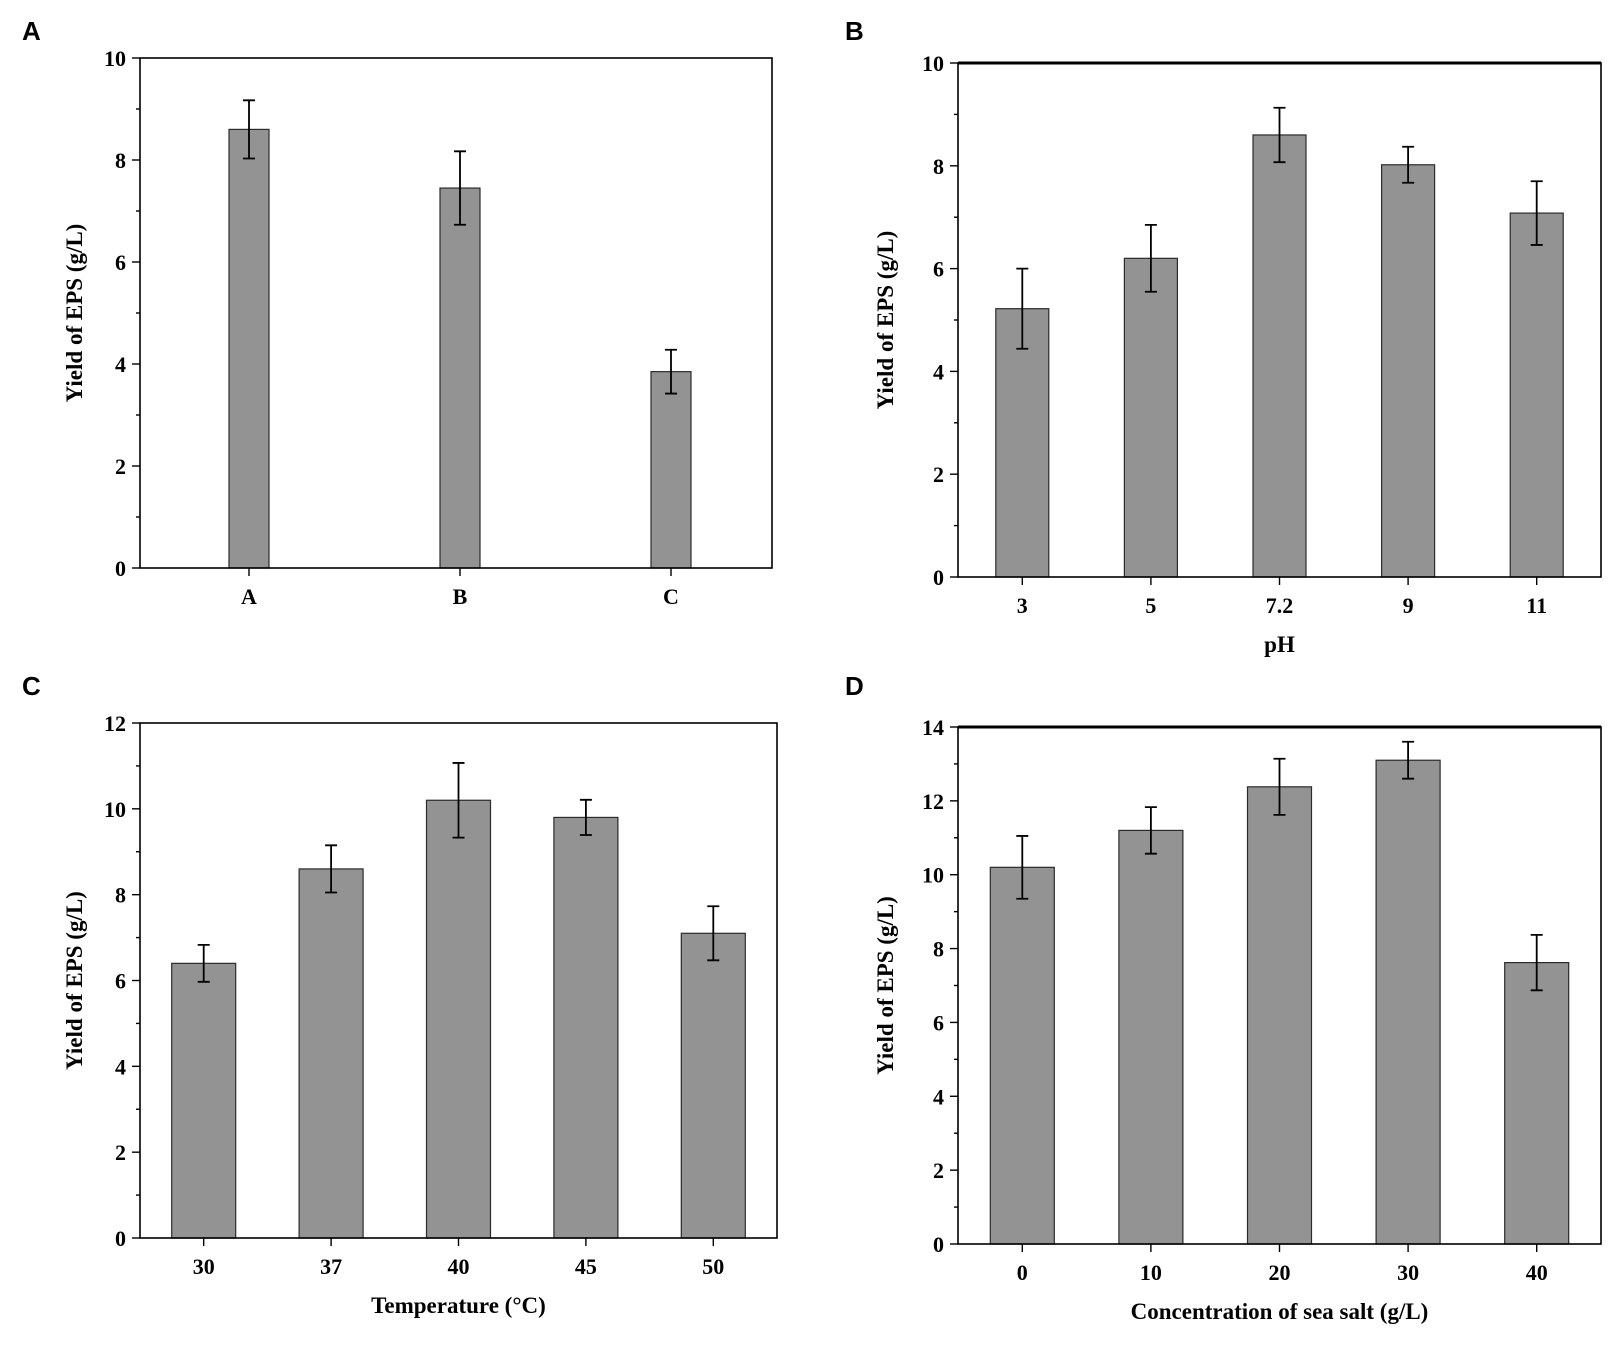  Describe the element at coordinates (459, 1266) in the screenshot. I see `panel-c-xtick-label-40: 40` at that location.